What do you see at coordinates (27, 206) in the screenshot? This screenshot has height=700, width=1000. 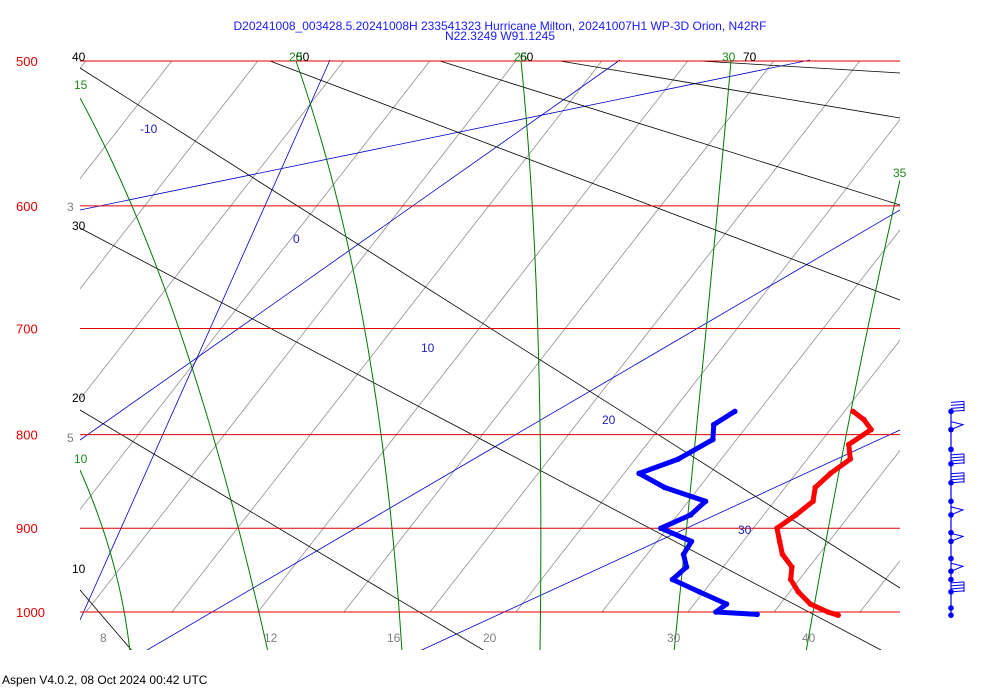 I see `pressure-label: 600` at bounding box center [27, 206].